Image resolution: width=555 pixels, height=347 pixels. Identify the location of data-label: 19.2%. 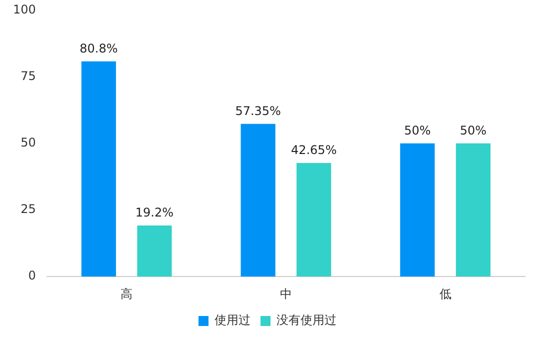
(154, 213).